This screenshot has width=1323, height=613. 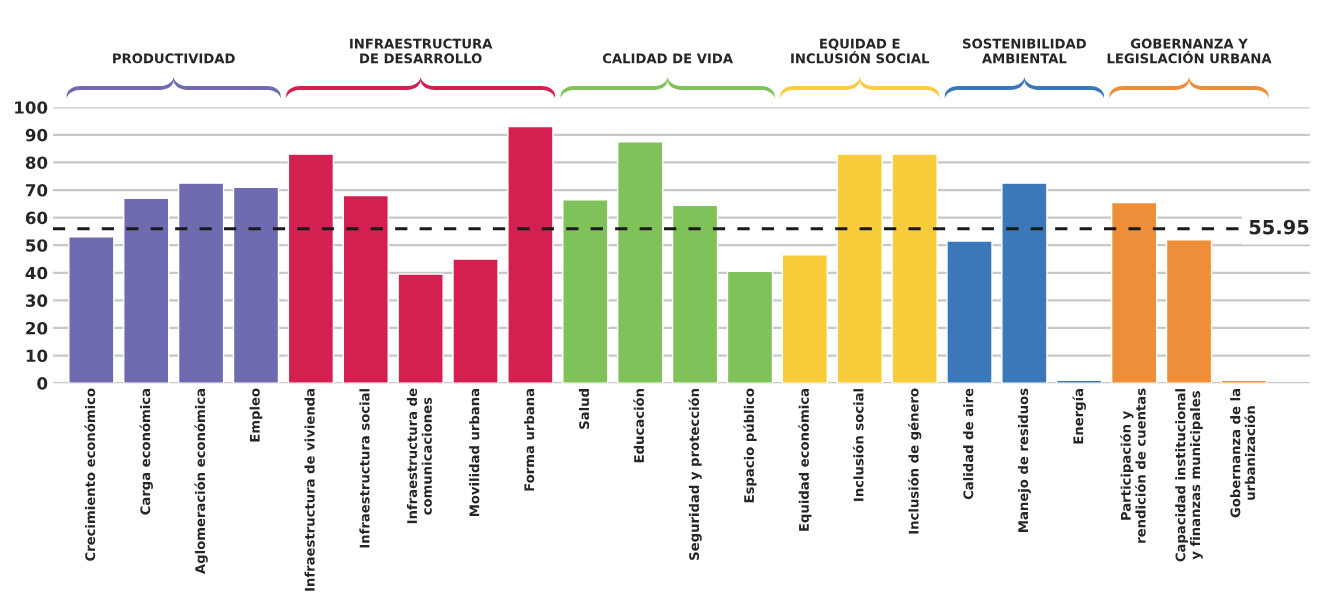 What do you see at coordinates (914, 461) in the screenshot?
I see `x-tick-label: Inclusión de género` at bounding box center [914, 461].